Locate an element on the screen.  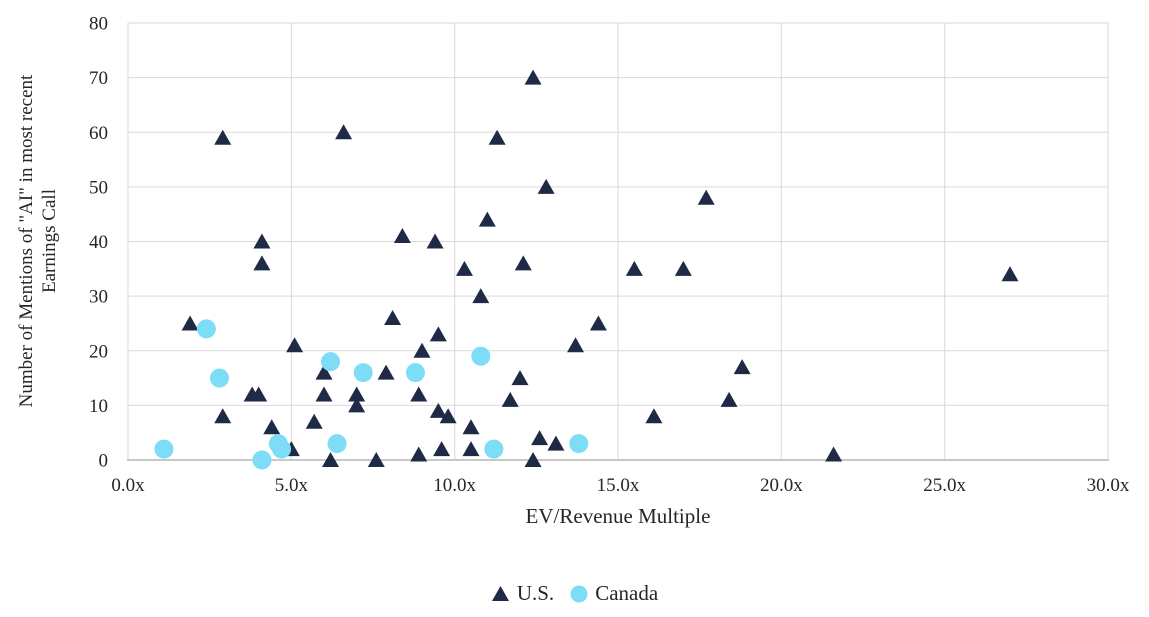
y-tick-label: 50 is located at coordinates (98, 187).